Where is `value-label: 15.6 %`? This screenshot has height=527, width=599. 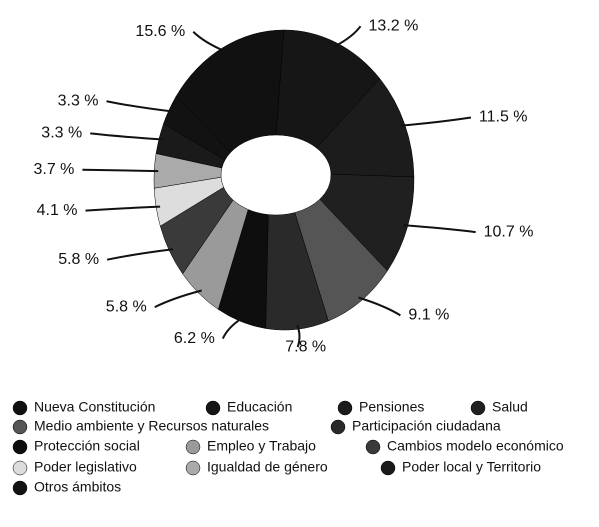 value-label: 15.6 % is located at coordinates (160, 31).